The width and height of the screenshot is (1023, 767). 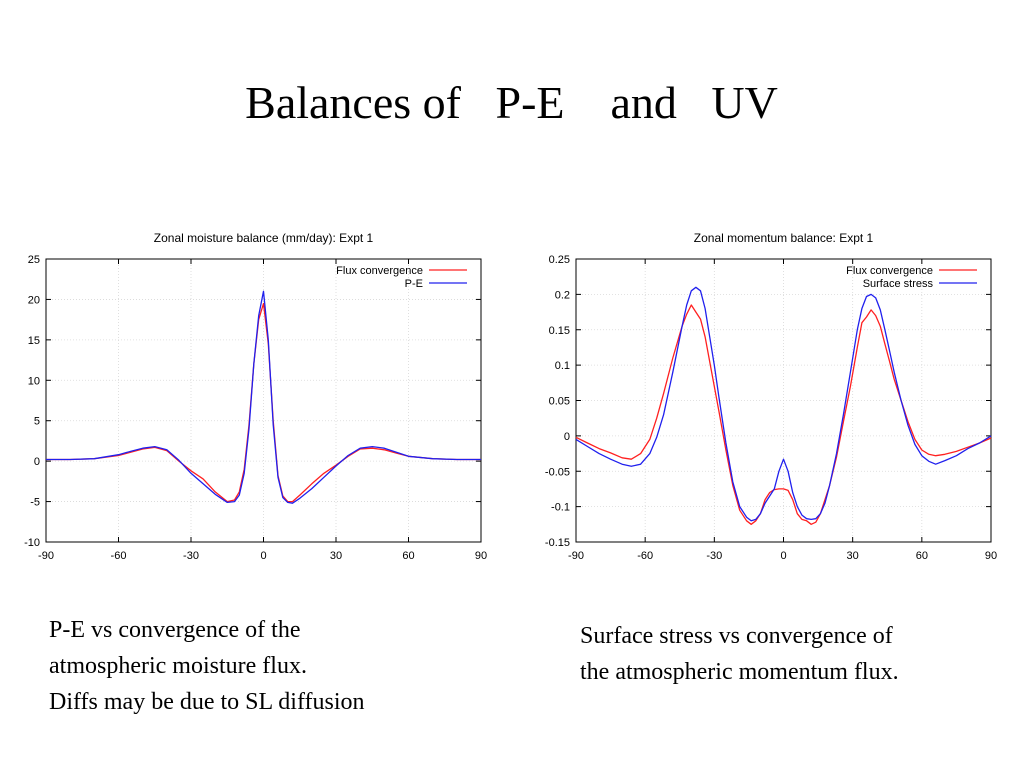 What do you see at coordinates (559, 260) in the screenshot?
I see `y-tick-label: 0.25` at bounding box center [559, 260].